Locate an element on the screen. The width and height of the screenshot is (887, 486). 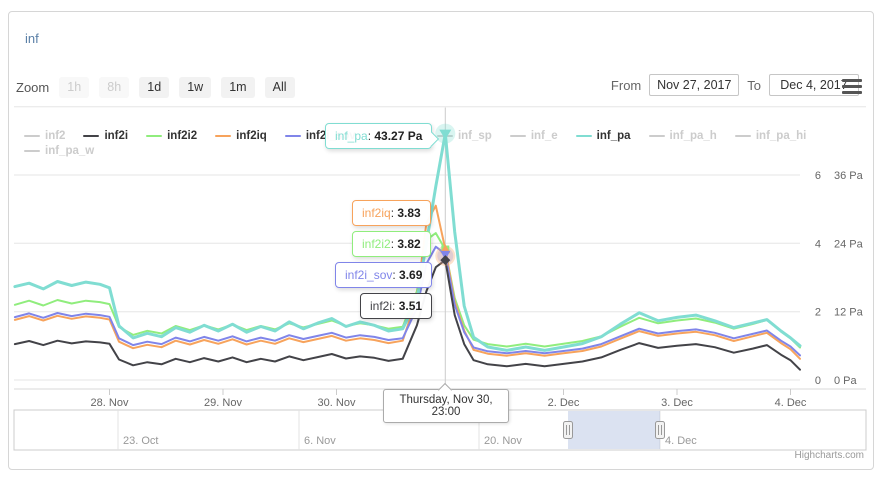
tooltip-inf2iq: inf2iq: 3.83 is located at coordinates (391, 213).